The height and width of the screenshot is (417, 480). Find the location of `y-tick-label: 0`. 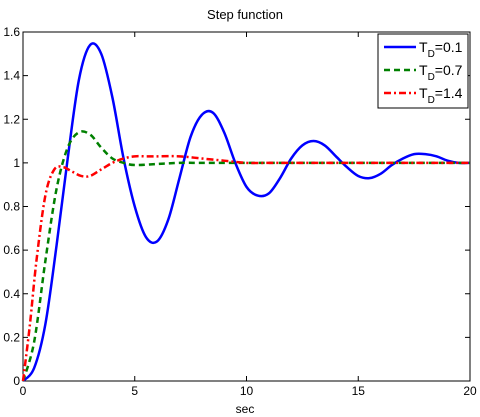

y-tick-label: 0 is located at coordinates (16, 381).